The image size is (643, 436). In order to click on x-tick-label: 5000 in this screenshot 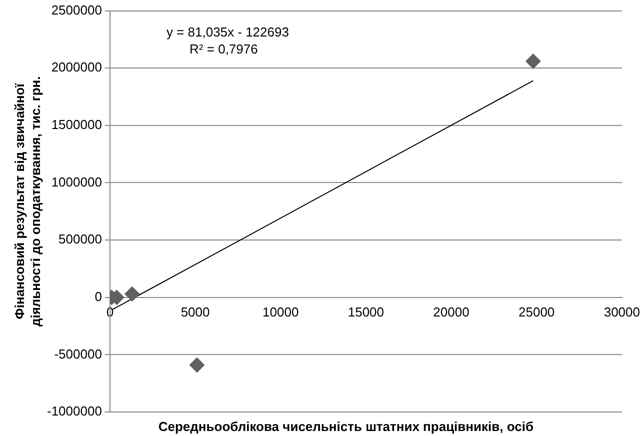, I will do `click(195, 312)`.